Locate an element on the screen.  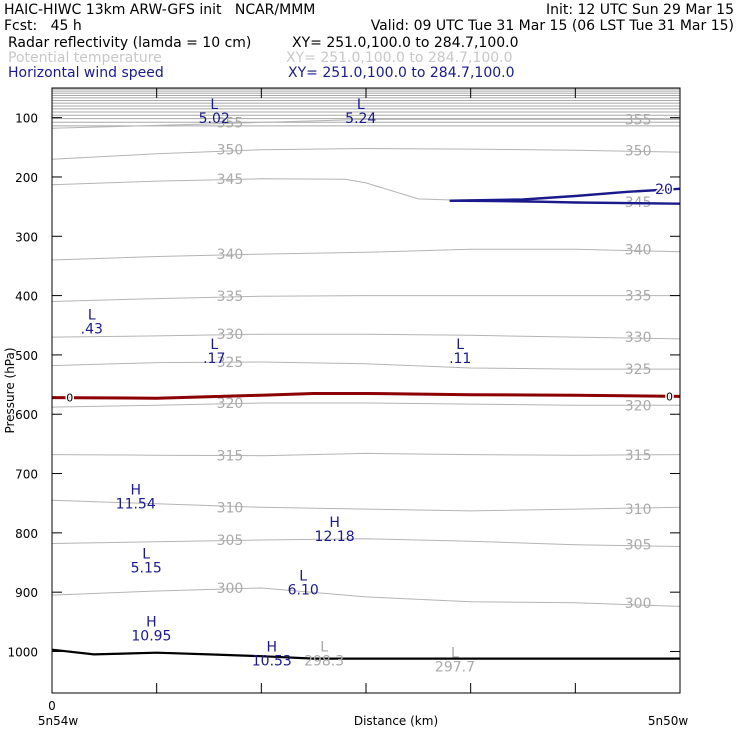
y-tick-label: 300 is located at coordinates (26, 237).